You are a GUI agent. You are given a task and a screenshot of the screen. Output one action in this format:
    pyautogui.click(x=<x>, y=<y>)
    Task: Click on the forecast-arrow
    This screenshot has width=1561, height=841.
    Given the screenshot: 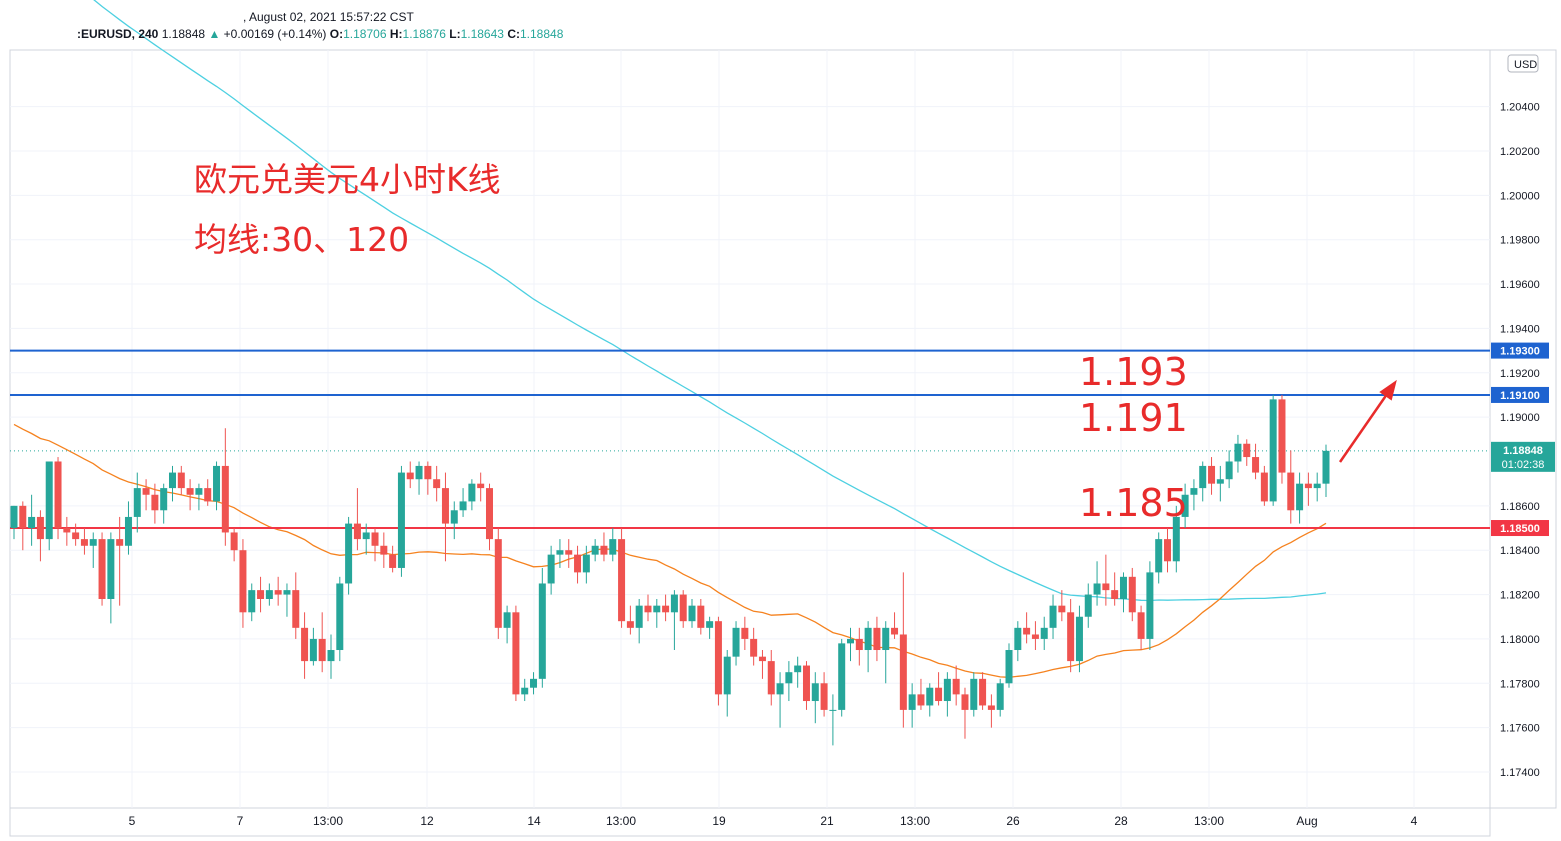 What is the action you would take?
    pyautogui.click(x=1367, y=421)
    